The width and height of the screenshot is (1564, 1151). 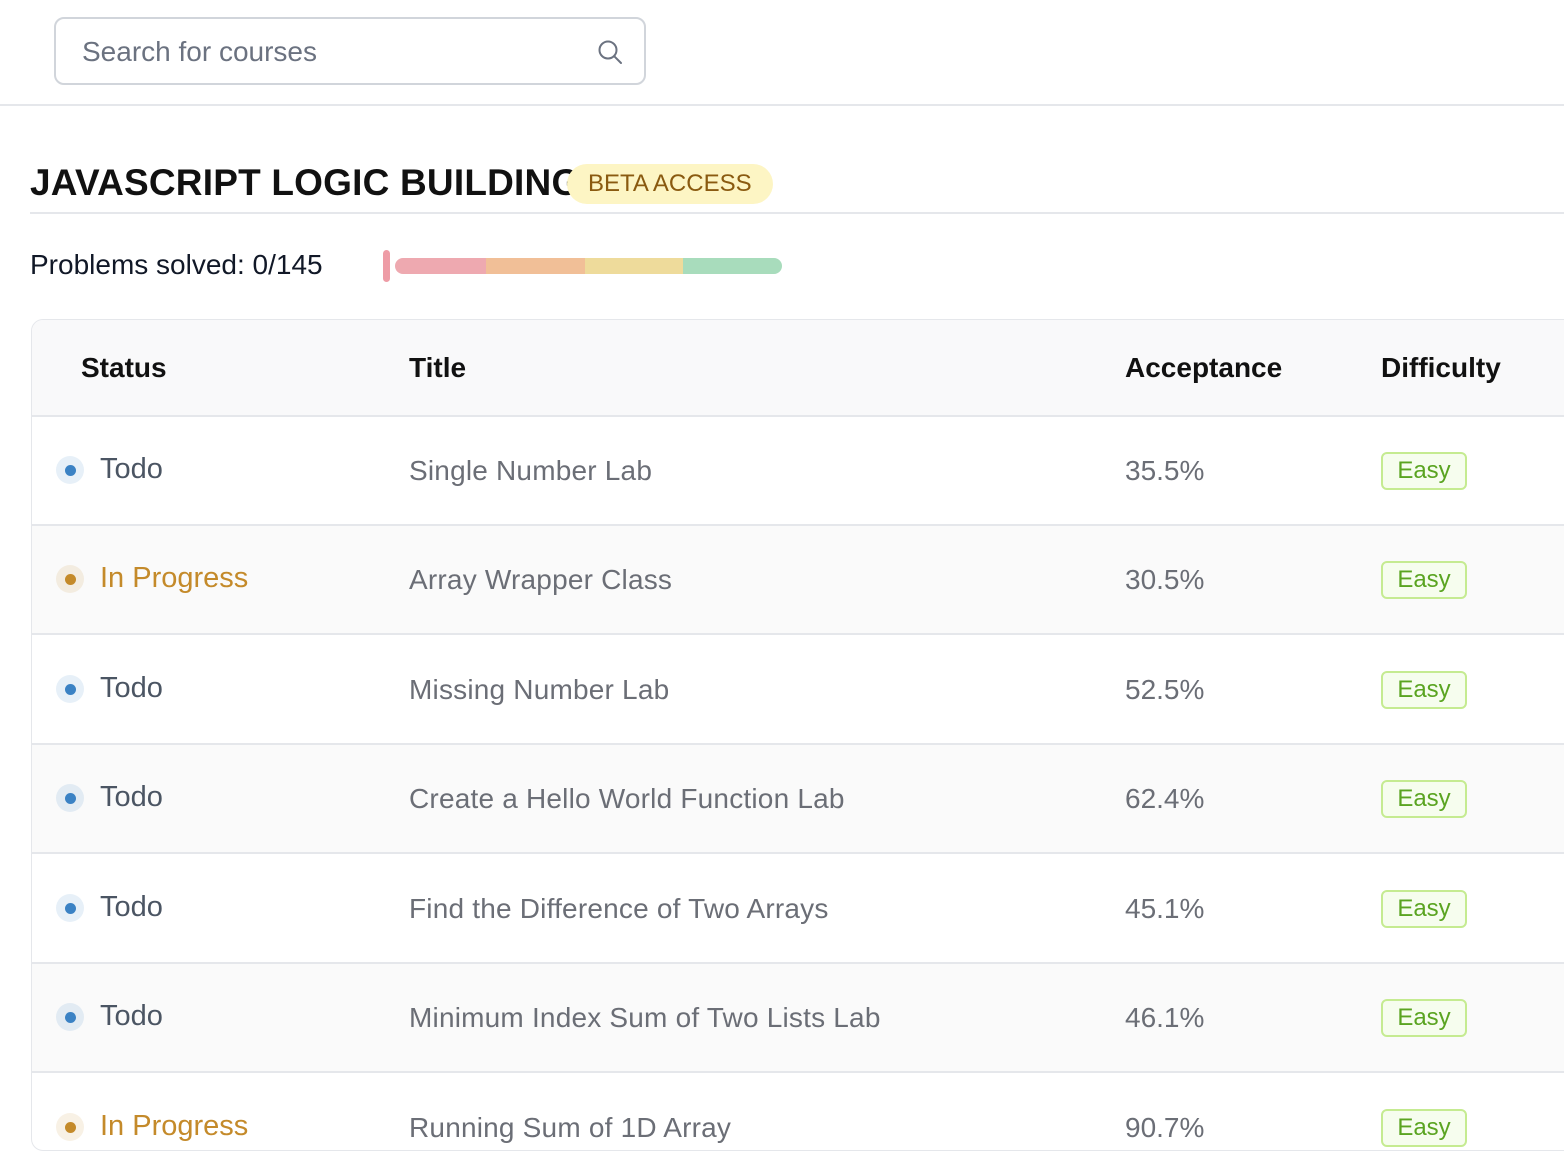 I want to click on top-bar, so click(x=782, y=53).